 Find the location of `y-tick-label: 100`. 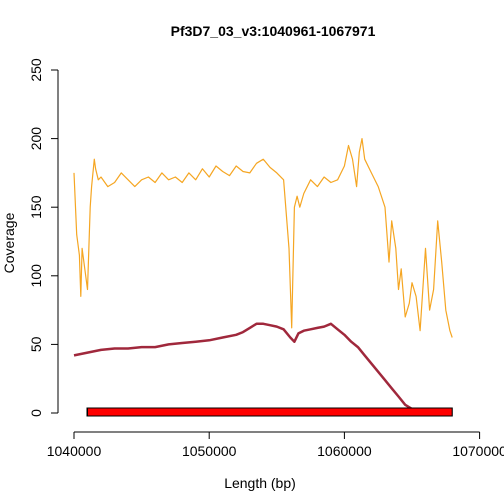

y-tick-label: 100 is located at coordinates (36, 276).